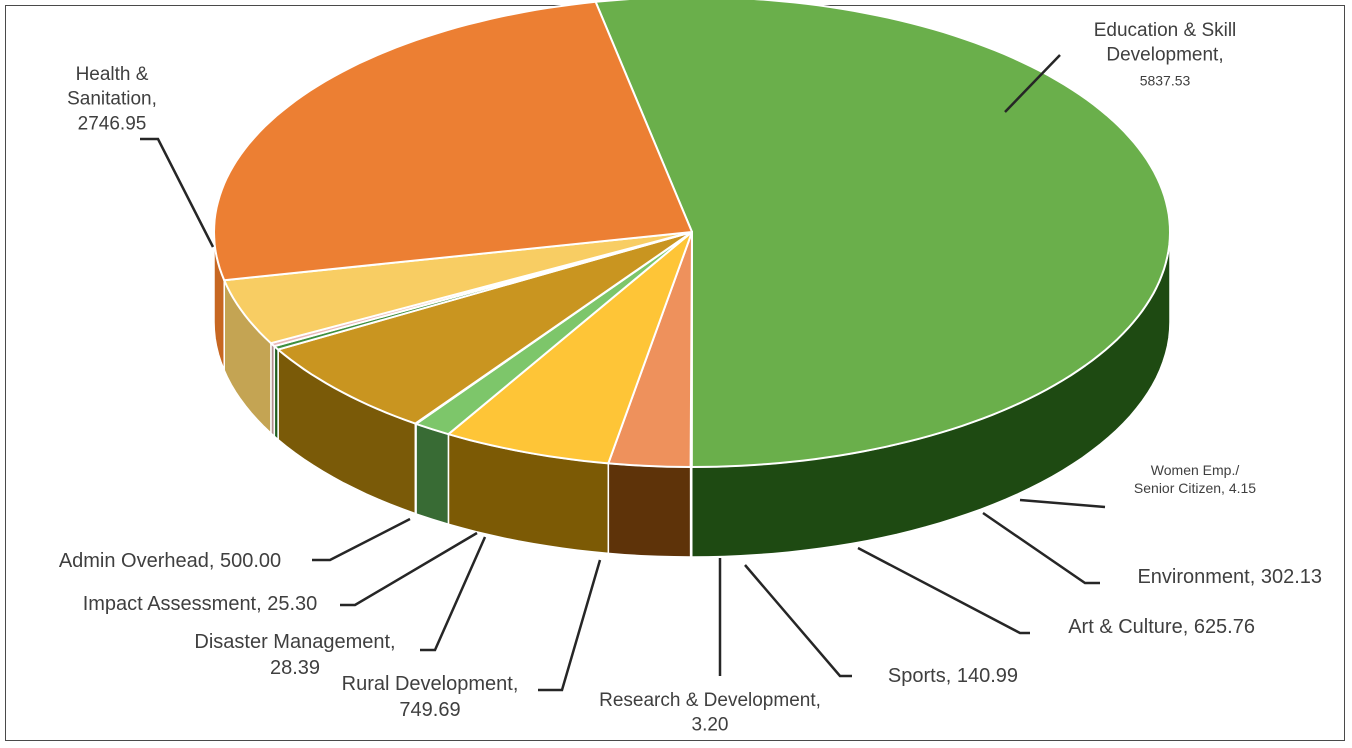  I want to click on label-art-culture: Art & Culture, 625.76, so click(1056, 592).